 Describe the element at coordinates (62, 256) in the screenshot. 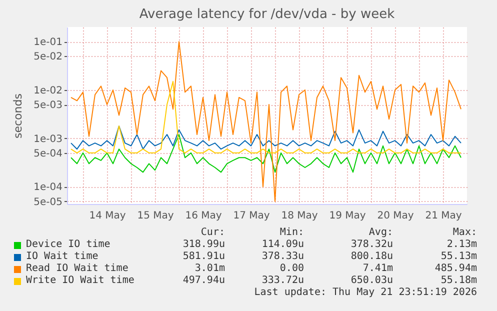

I see `legend-label: IO Wait time` at that location.